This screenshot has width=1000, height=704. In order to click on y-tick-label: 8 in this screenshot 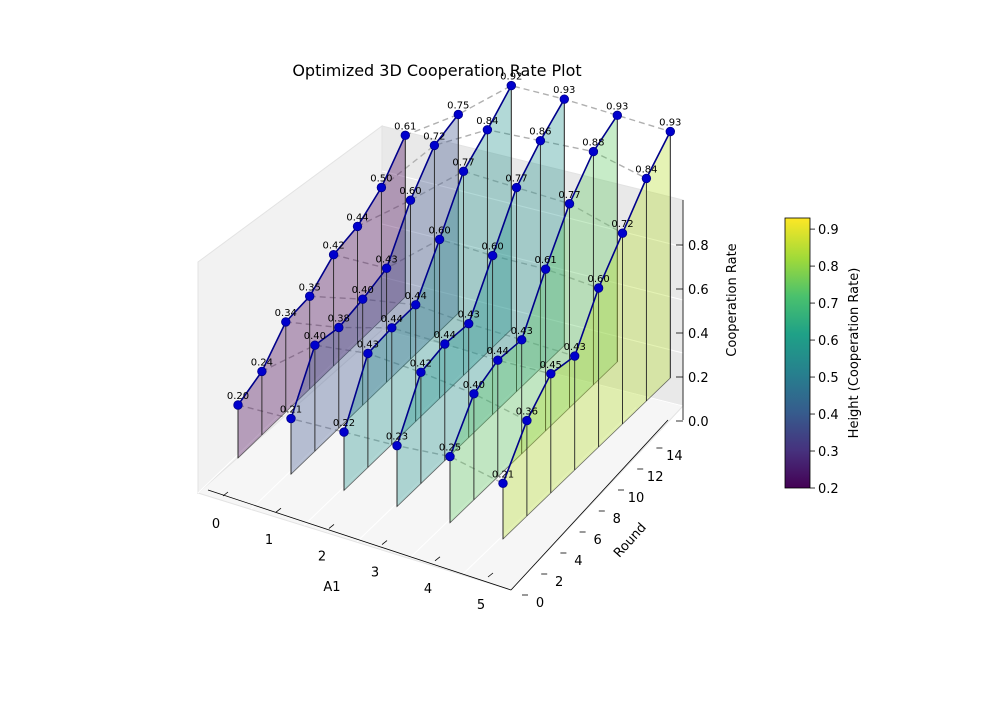, I will do `click(617, 519)`.